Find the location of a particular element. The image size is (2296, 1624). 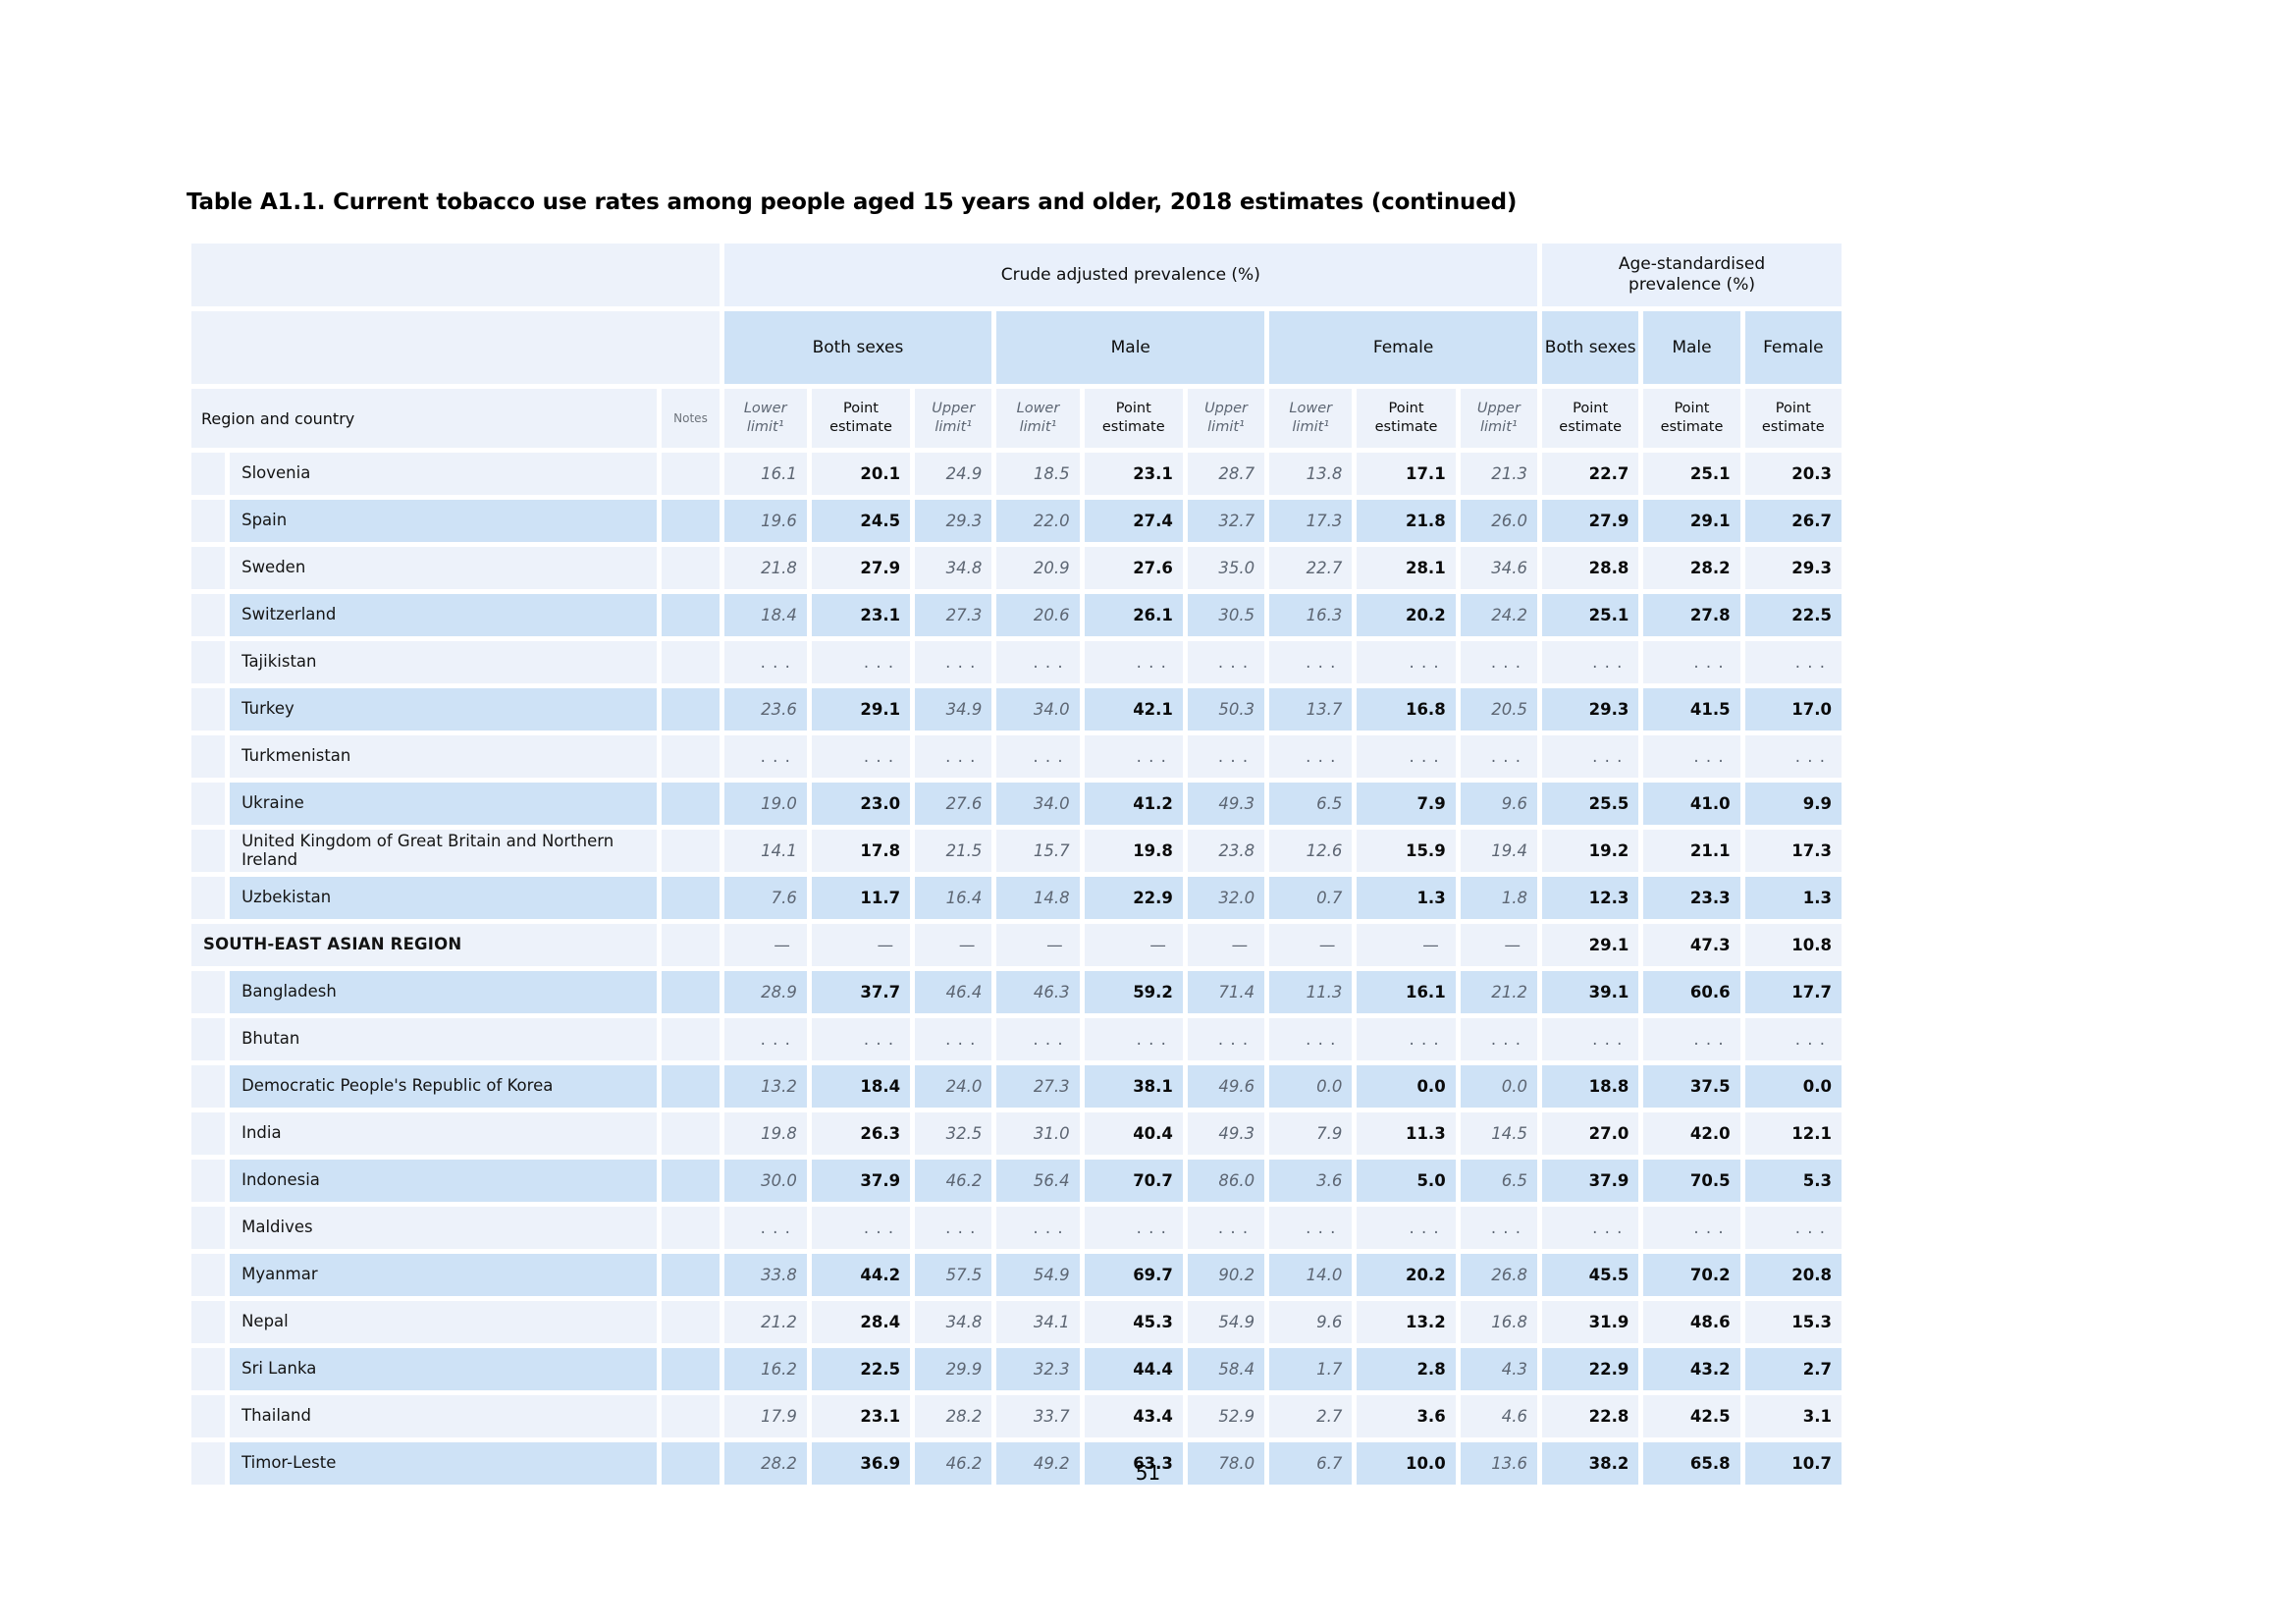

agestd-female-header: Female is located at coordinates (1793, 347).